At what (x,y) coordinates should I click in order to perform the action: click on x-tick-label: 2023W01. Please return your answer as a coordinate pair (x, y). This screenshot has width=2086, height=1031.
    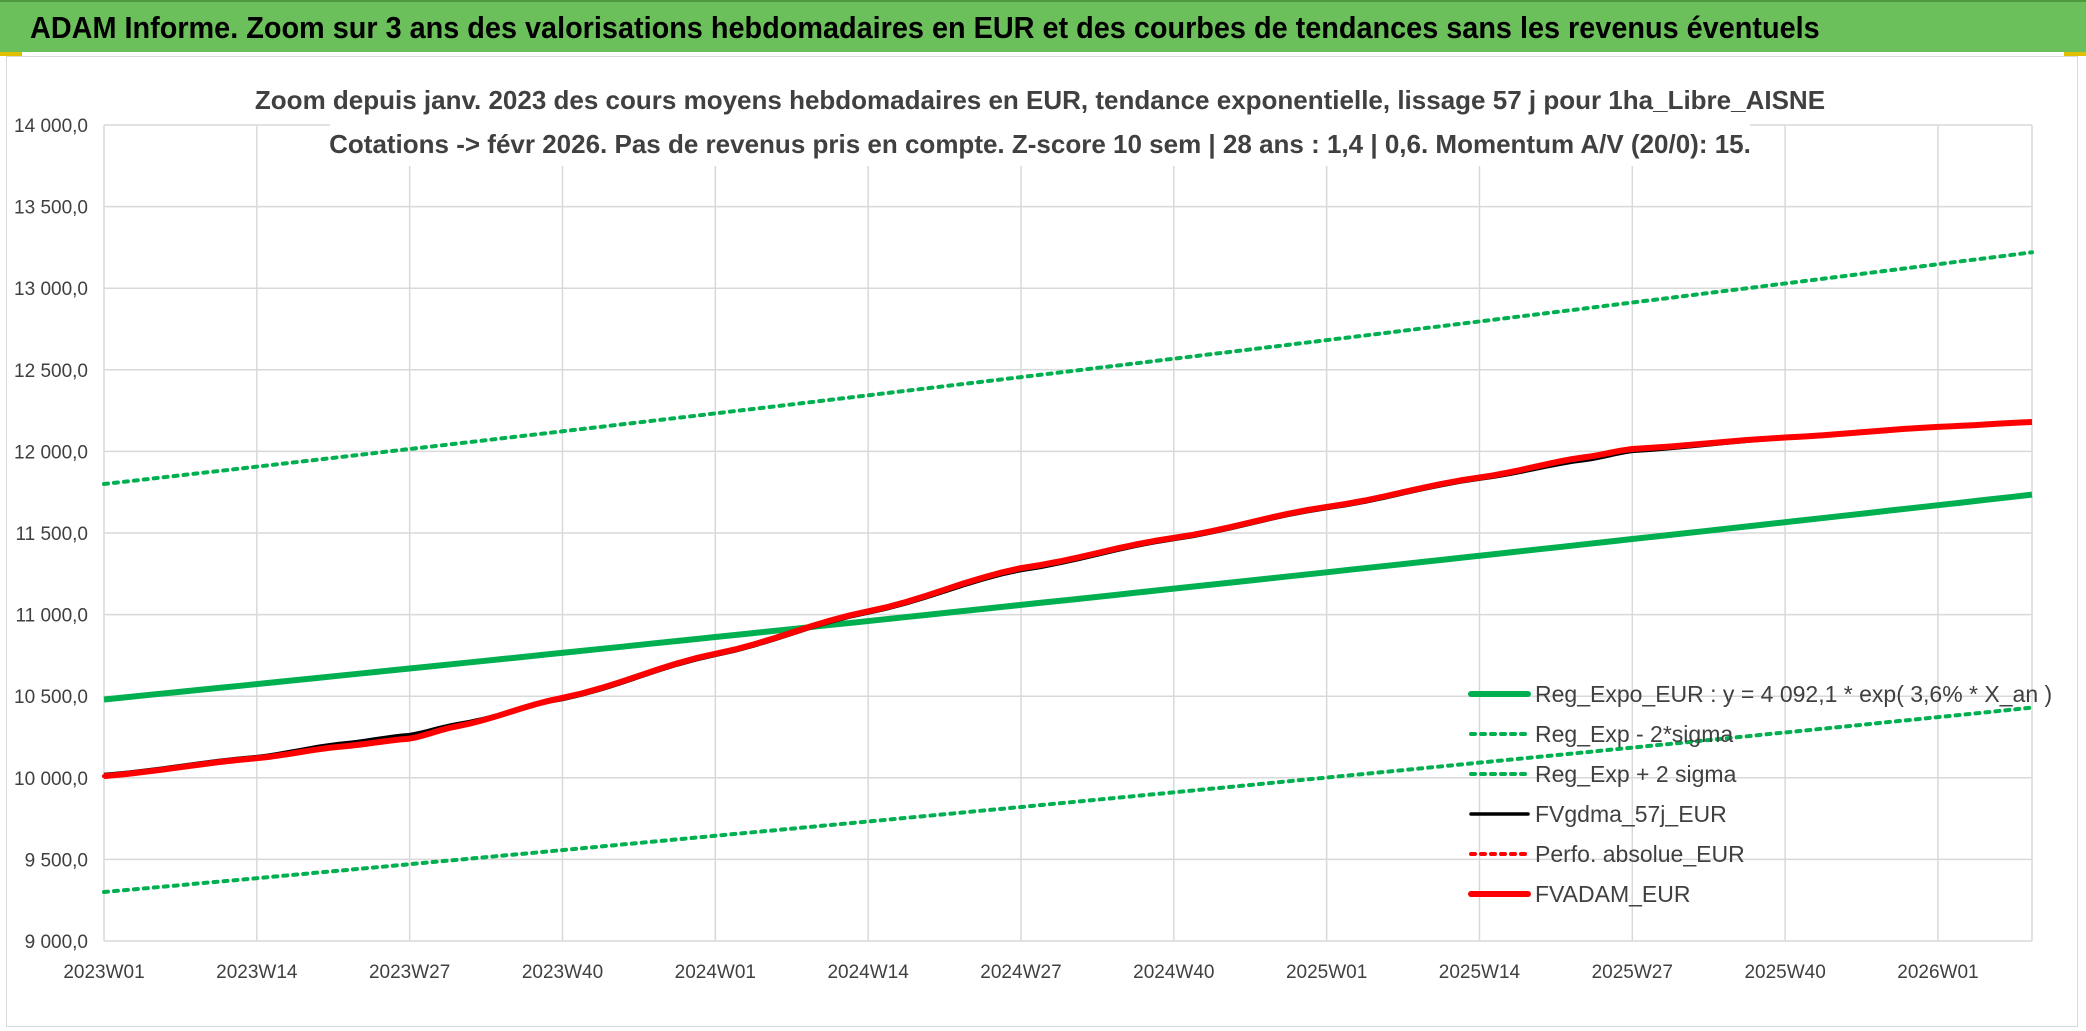
    Looking at the image, I should click on (103, 972).